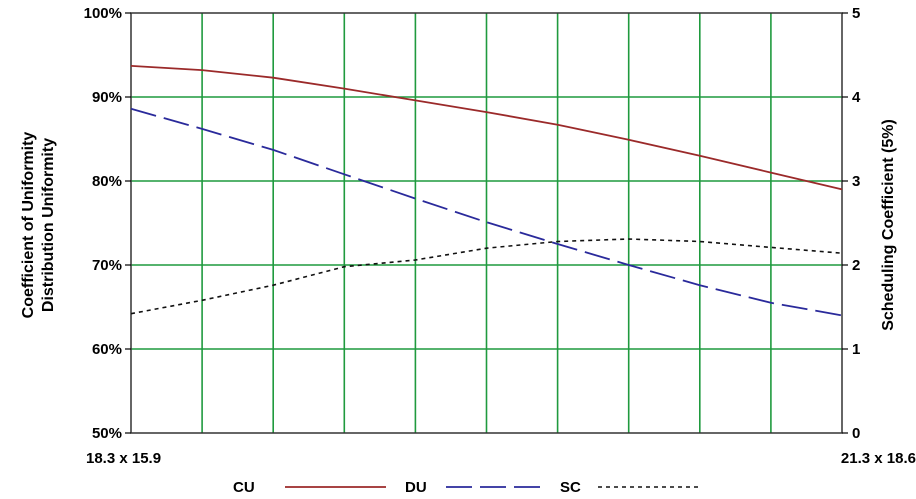 The height and width of the screenshot is (499, 916). What do you see at coordinates (107, 265) in the screenshot?
I see `left-tick-label: 70%` at bounding box center [107, 265].